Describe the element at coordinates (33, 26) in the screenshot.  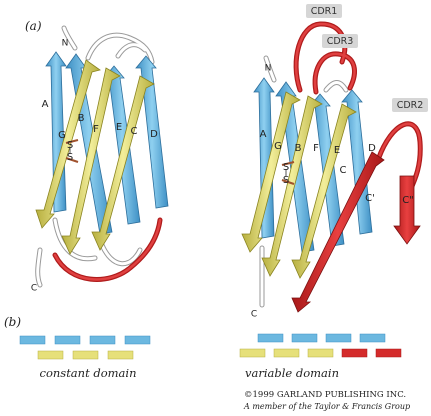
I see `panel-label-a: (a)` at that location.